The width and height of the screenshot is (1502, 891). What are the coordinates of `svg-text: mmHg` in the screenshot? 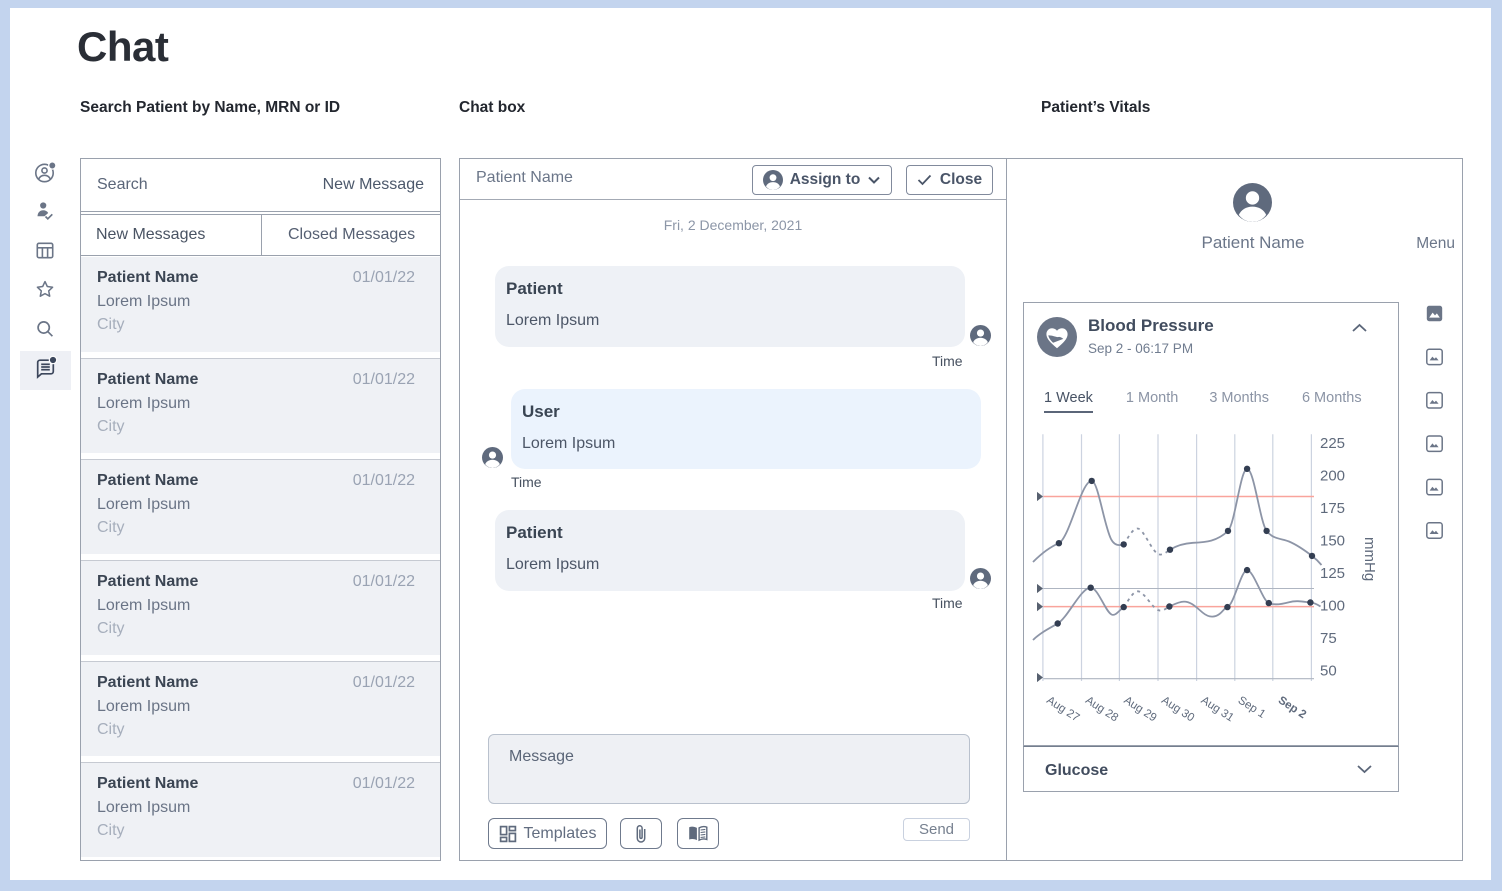 It's located at (1369, 559).